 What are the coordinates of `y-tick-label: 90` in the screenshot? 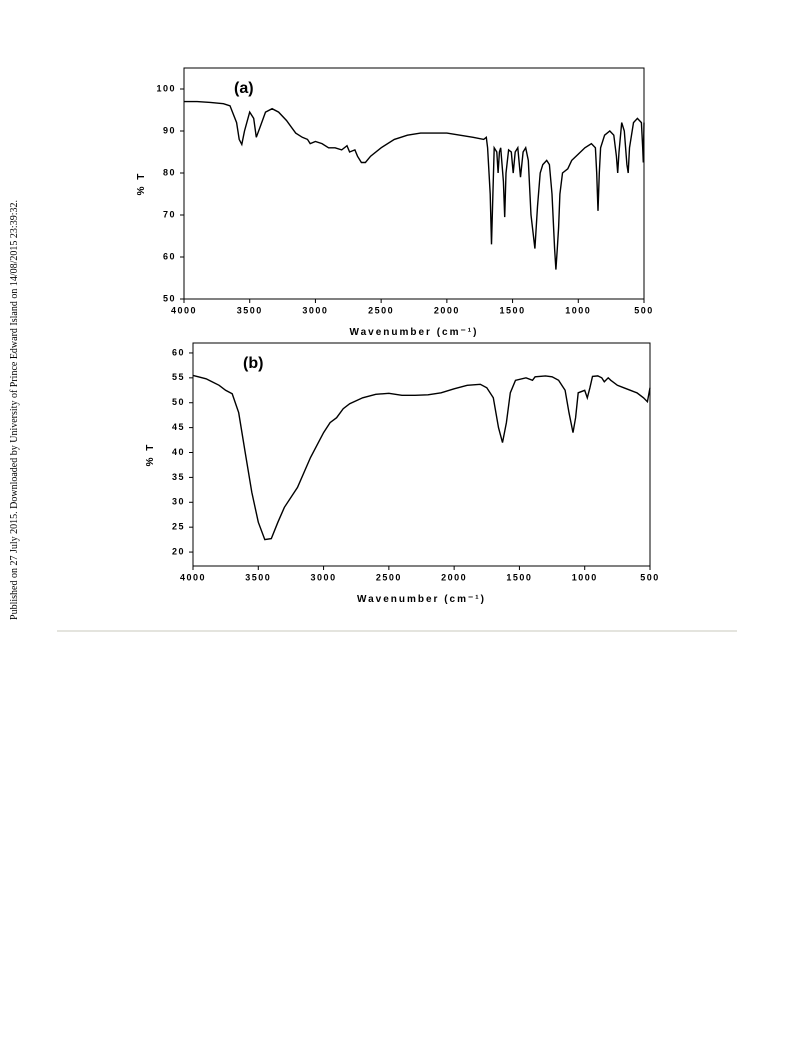 It's located at (169, 130).